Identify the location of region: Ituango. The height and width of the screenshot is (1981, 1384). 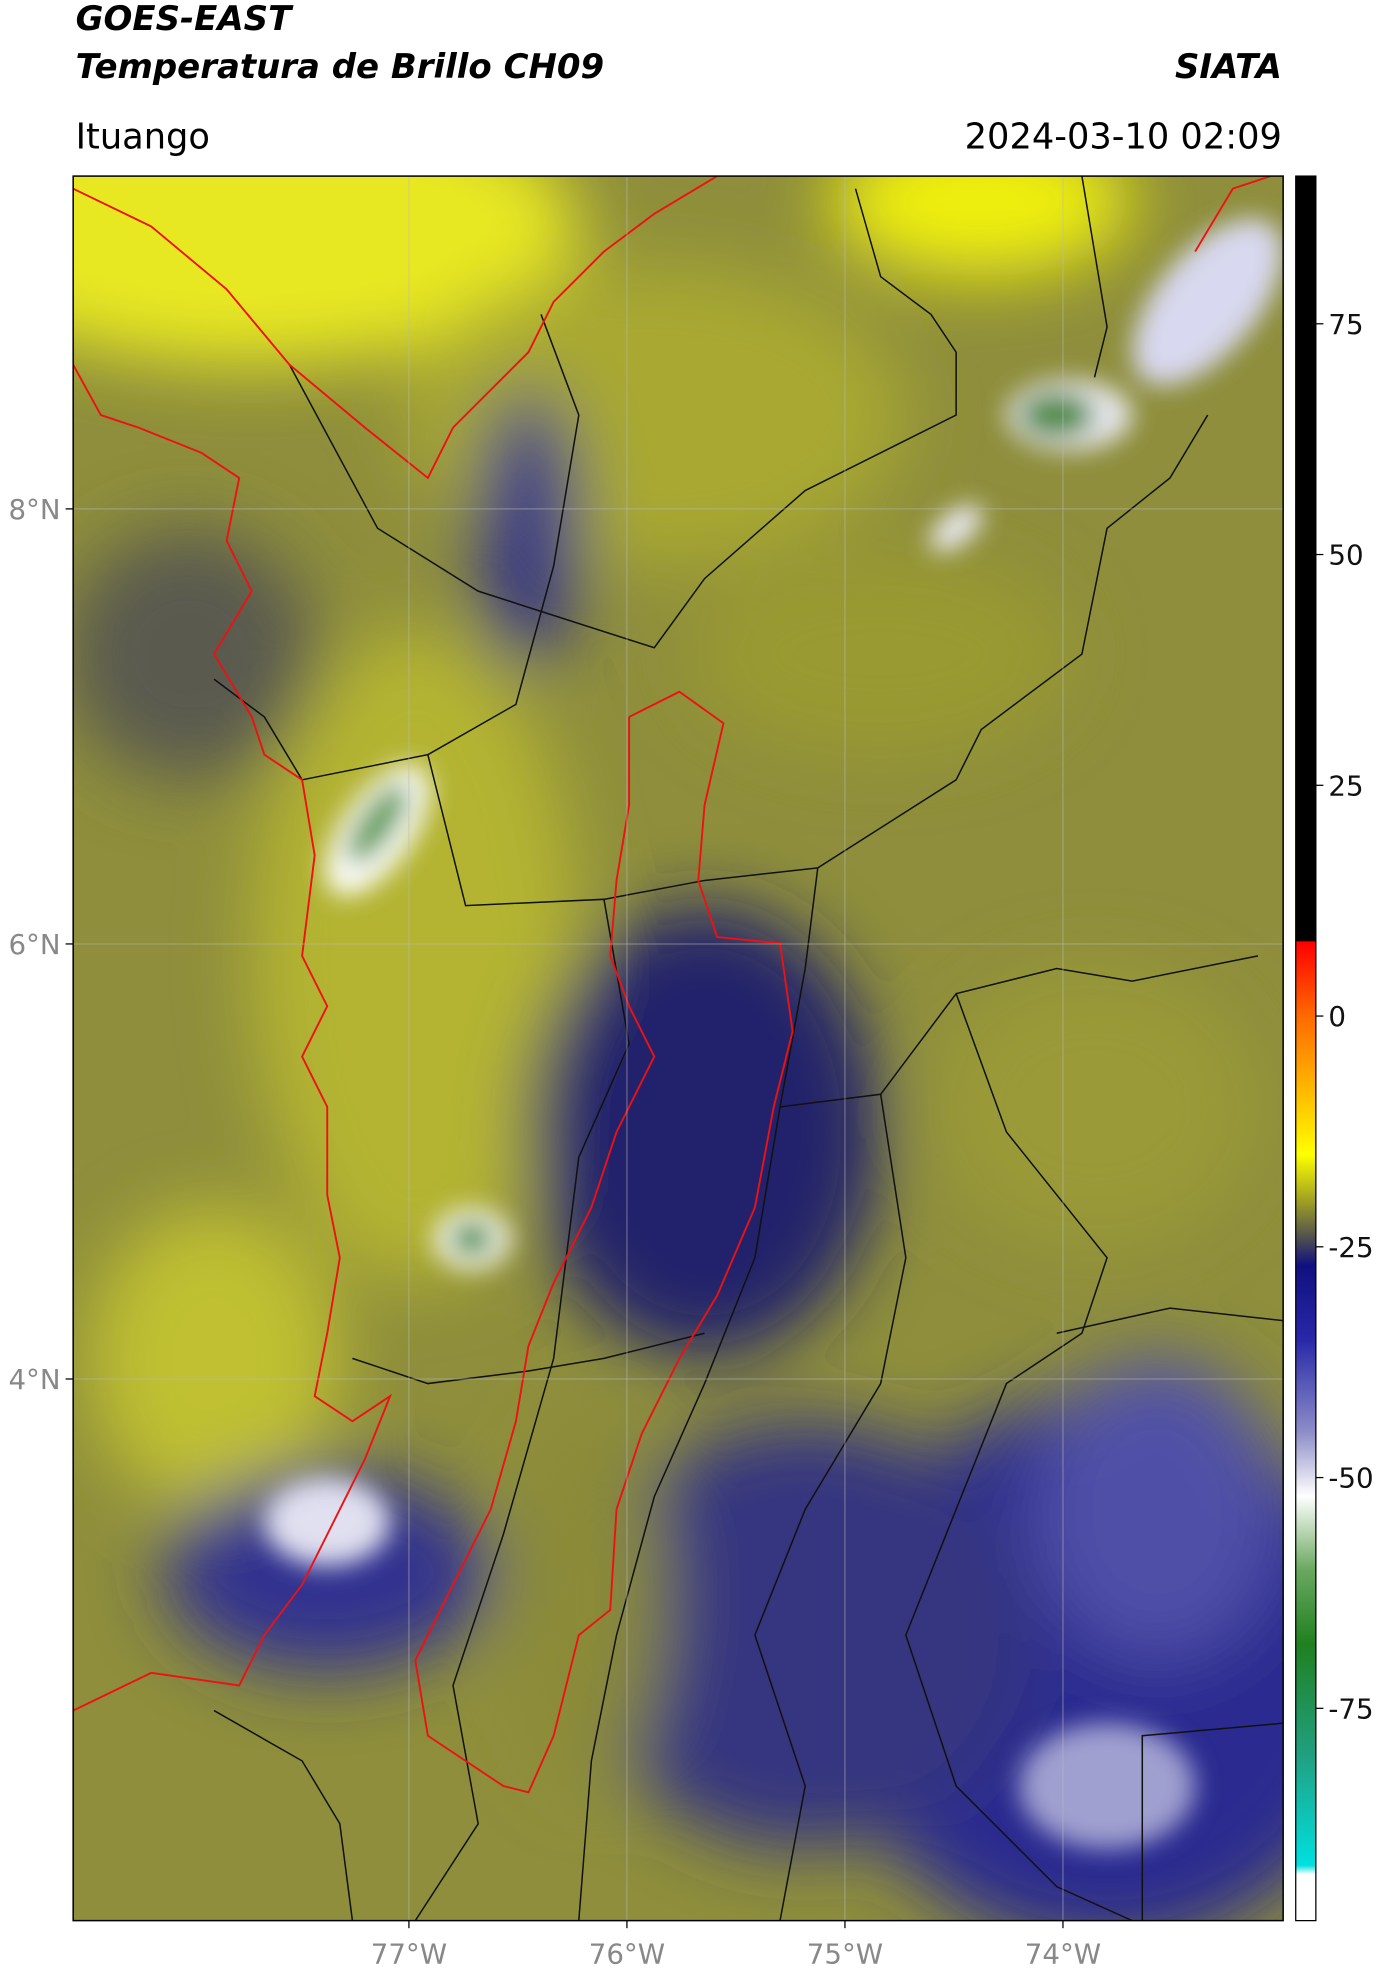
(143, 136).